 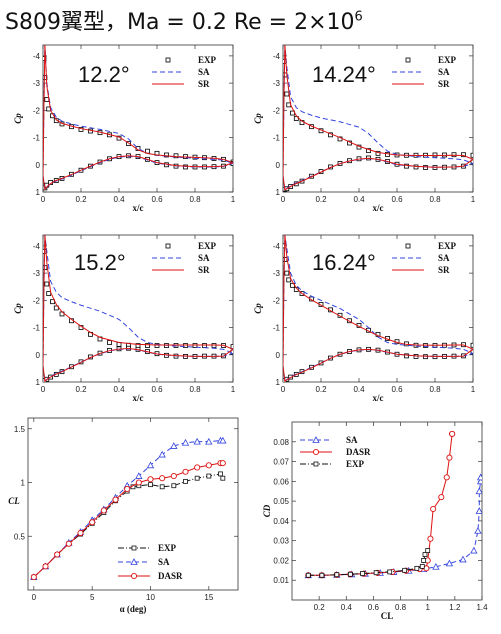 I want to click on legend-label: SR, so click(x=204, y=84).